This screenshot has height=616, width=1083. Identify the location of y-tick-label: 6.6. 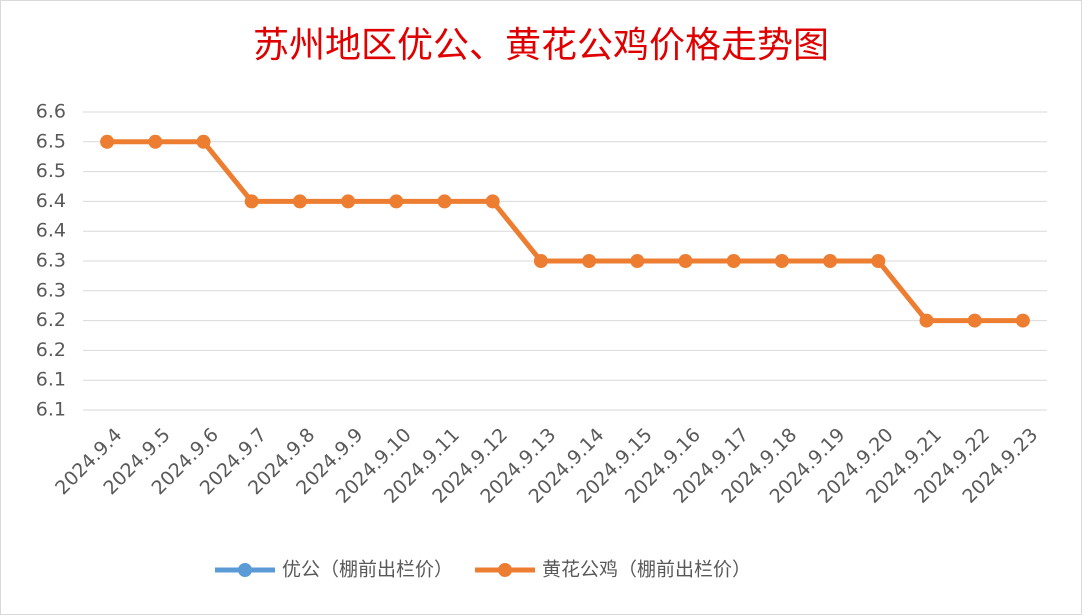
(51, 112).